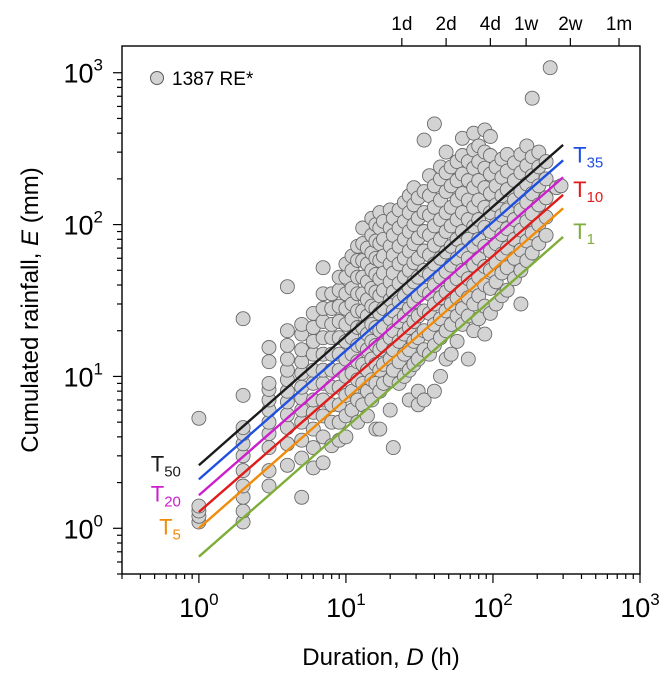 This screenshot has height=677, width=666. What do you see at coordinates (490, 24) in the screenshot?
I see `top-axis-label: 4d` at bounding box center [490, 24].